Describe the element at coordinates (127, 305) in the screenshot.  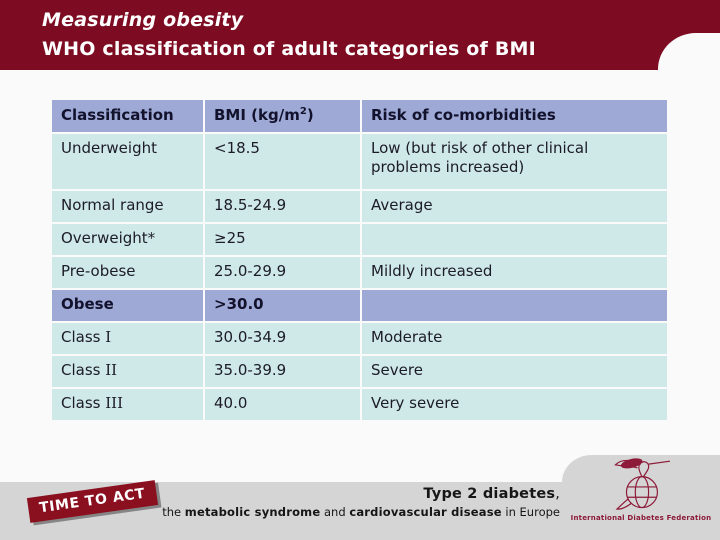
I see `table-cell-classification: Obese` at that location.